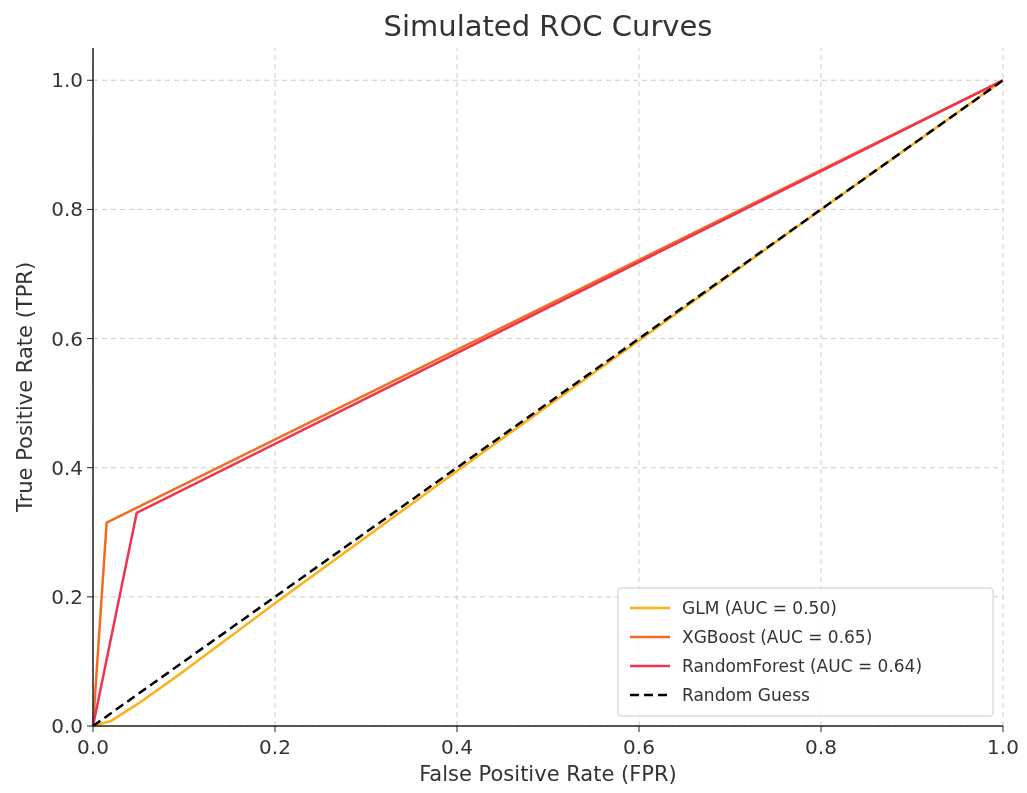 The height and width of the screenshot is (793, 1027). What do you see at coordinates (67, 726) in the screenshot?
I see `y-tick-label: 0.0` at bounding box center [67, 726].